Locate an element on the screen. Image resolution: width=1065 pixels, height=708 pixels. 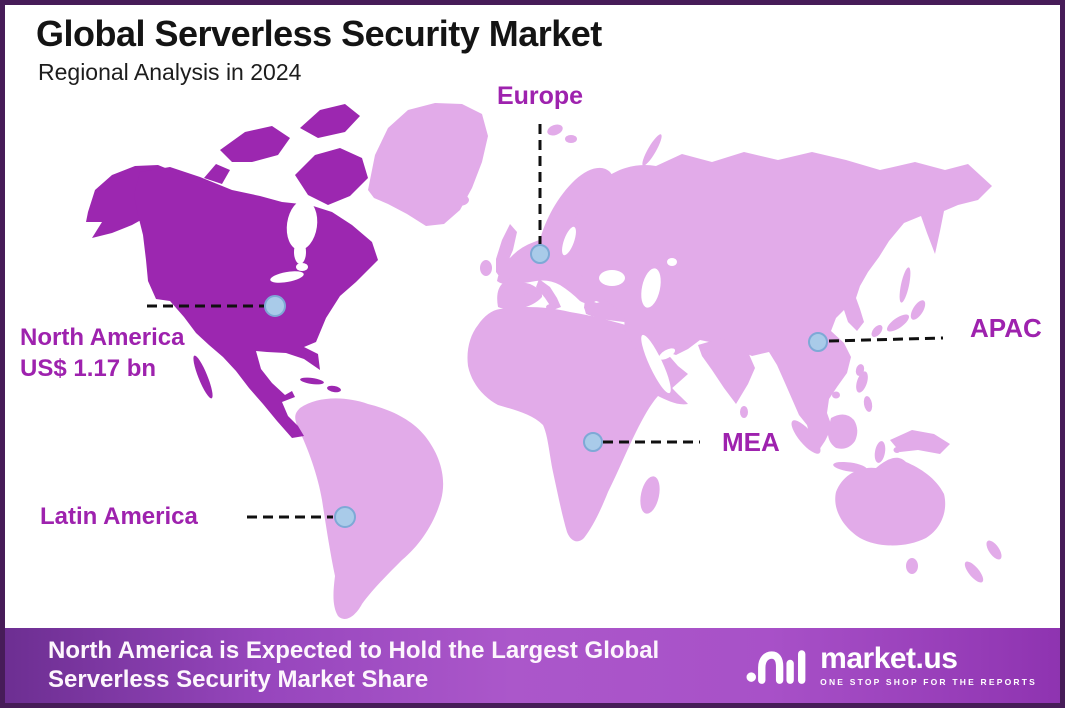
baltic-sea is located at coordinates (569, 241).